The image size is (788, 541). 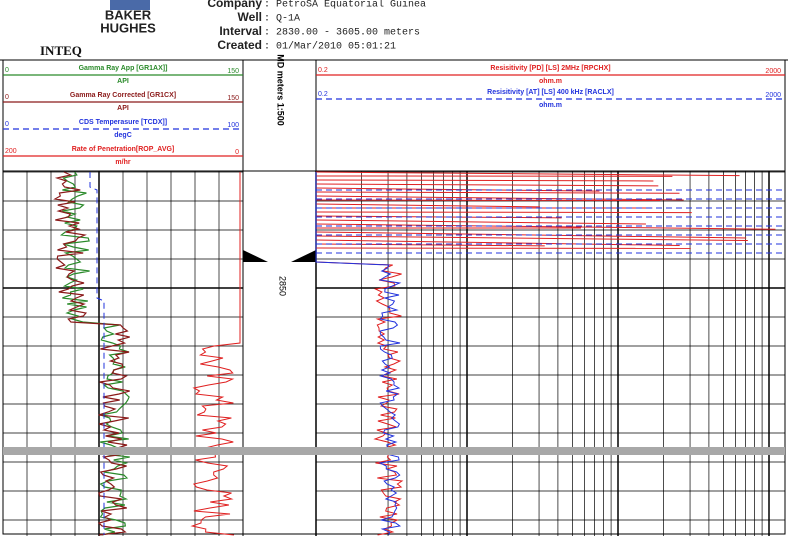 I want to click on field-value: : 2830.00 - 3605.00 meters, so click(x=342, y=33).